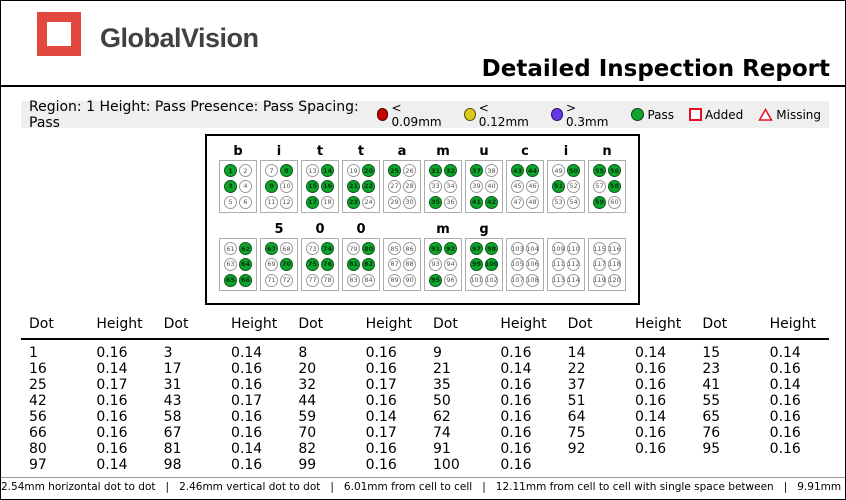 The width and height of the screenshot is (846, 500). What do you see at coordinates (442, 417) in the screenshot?
I see `table-cell: 62` at bounding box center [442, 417].